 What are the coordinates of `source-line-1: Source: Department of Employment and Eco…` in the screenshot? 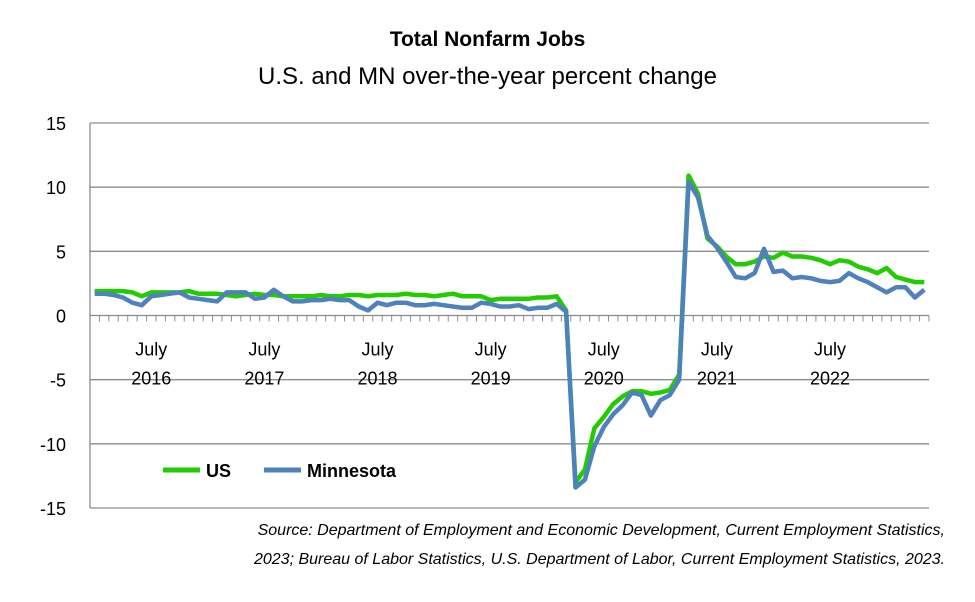 It's located at (601, 530).